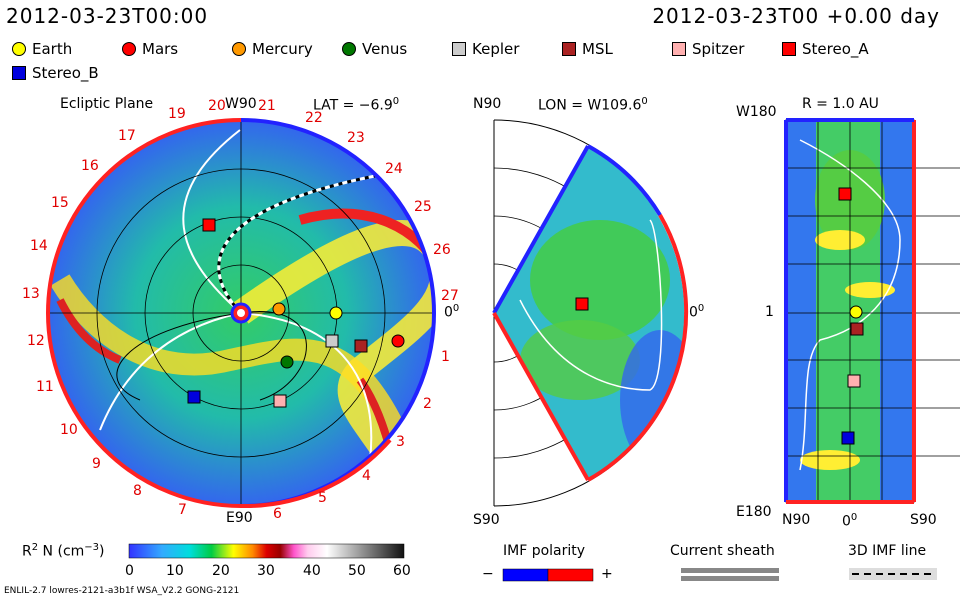  I want to click on lat-degree: 0, so click(396, 101).